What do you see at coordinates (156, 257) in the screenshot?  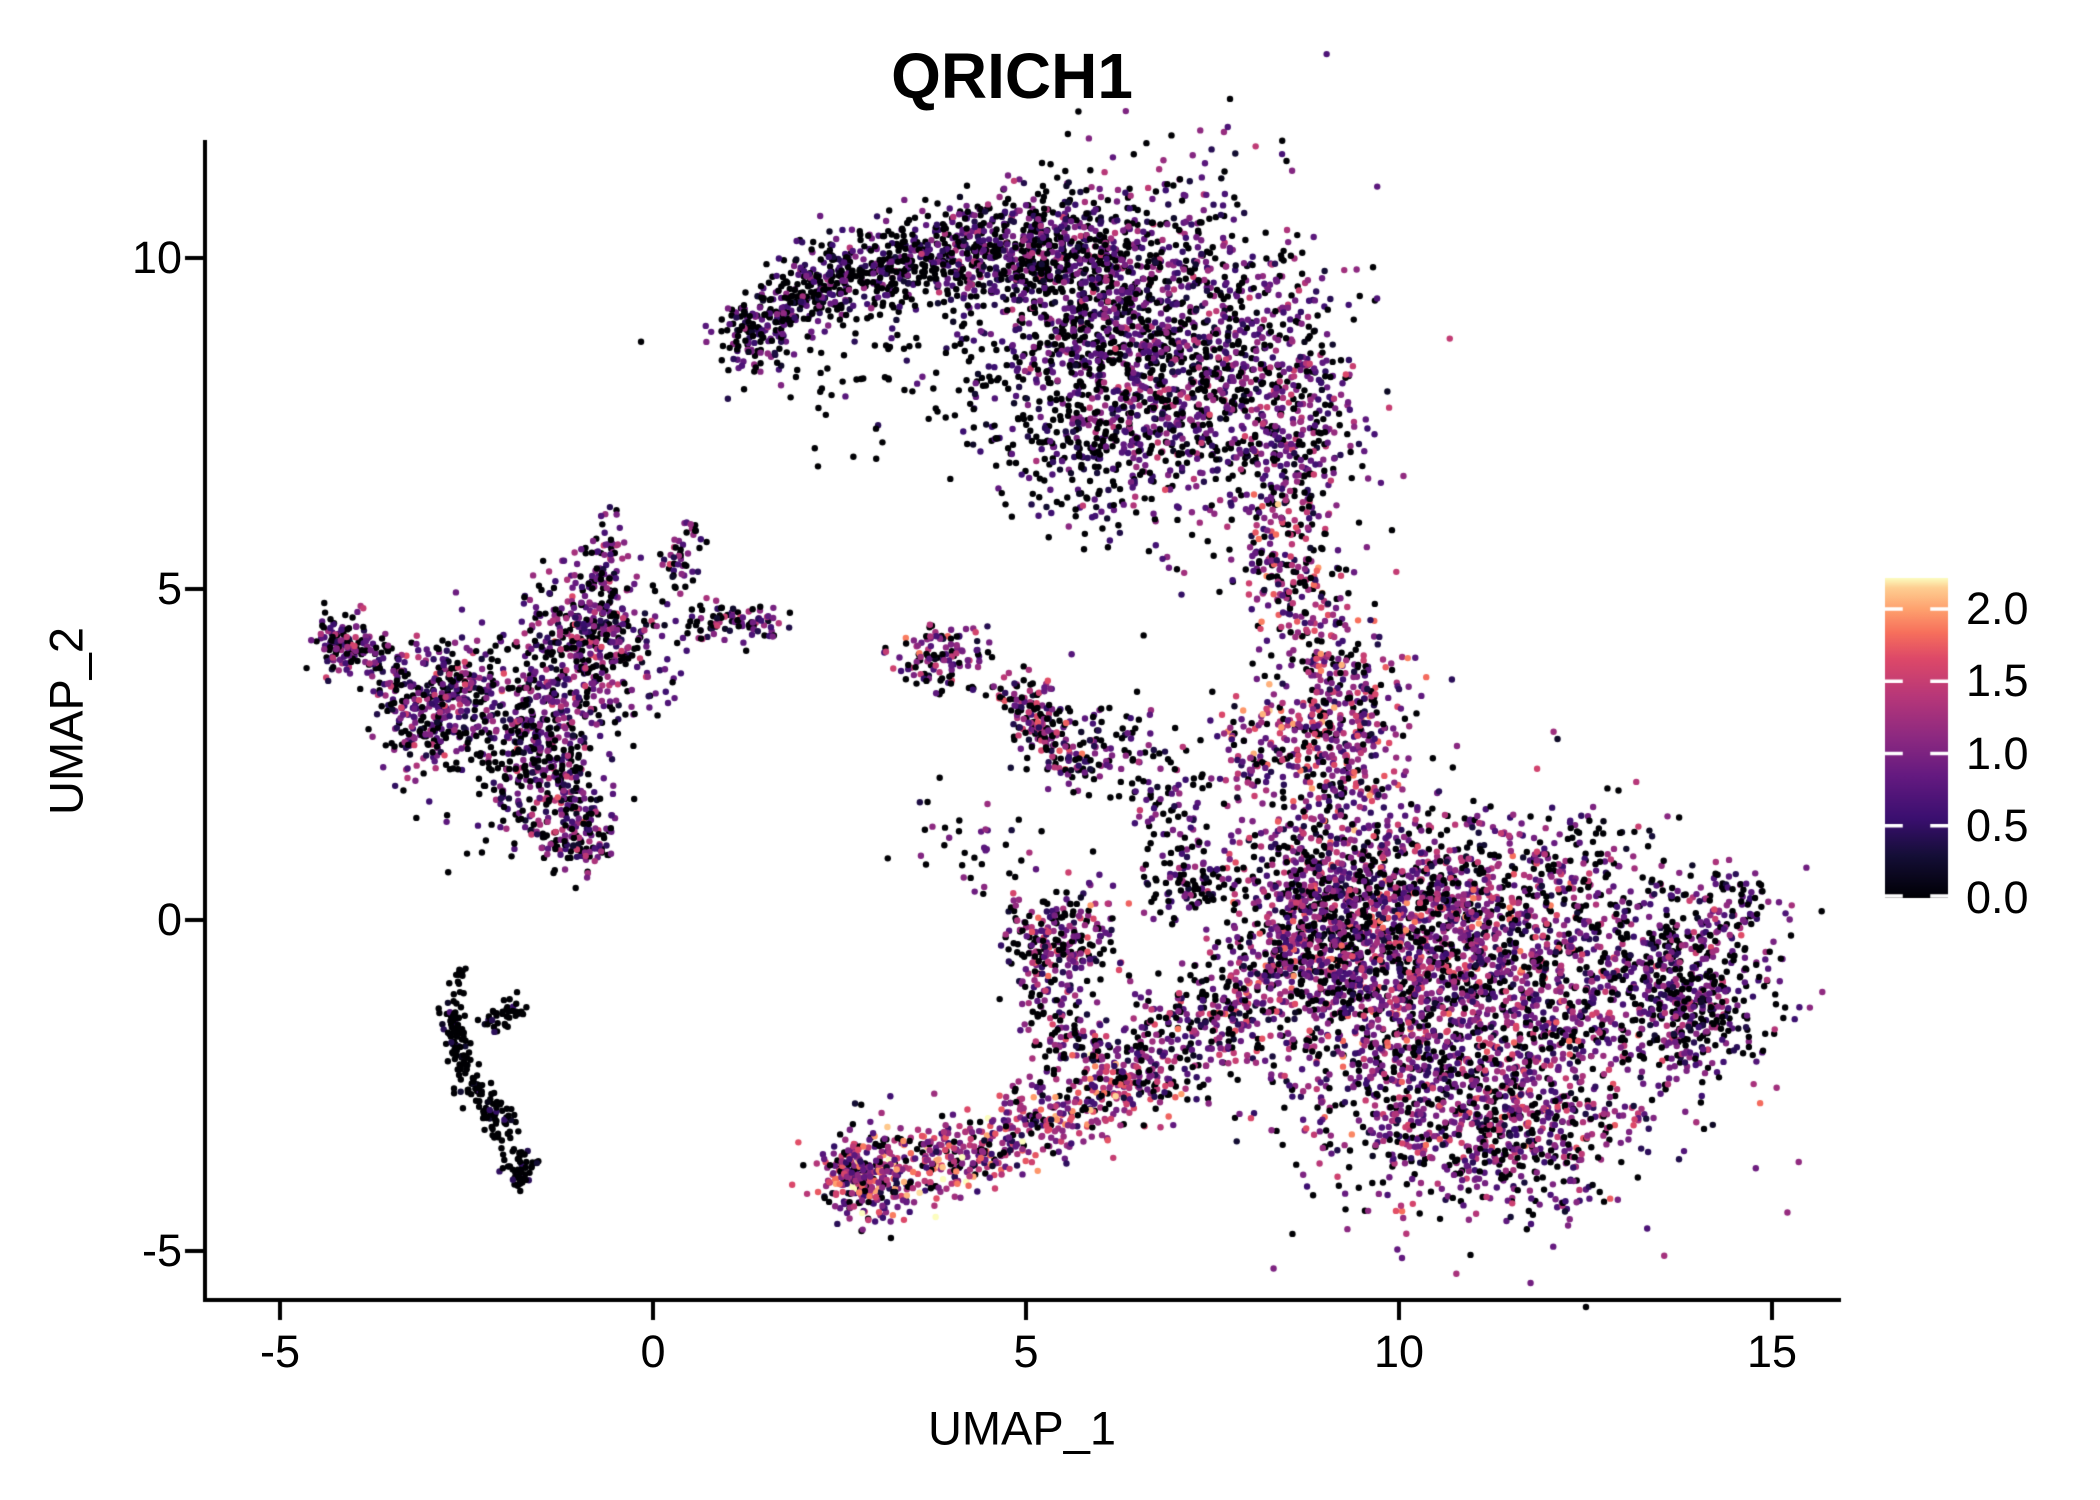 I see `y-tick-label-3: 10` at bounding box center [156, 257].